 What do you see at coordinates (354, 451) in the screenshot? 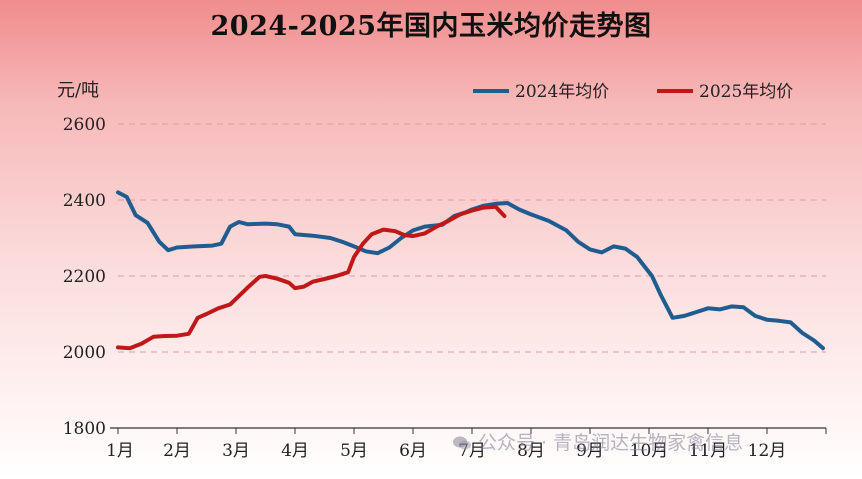
I see `x-tick-label: 5月` at bounding box center [354, 451].